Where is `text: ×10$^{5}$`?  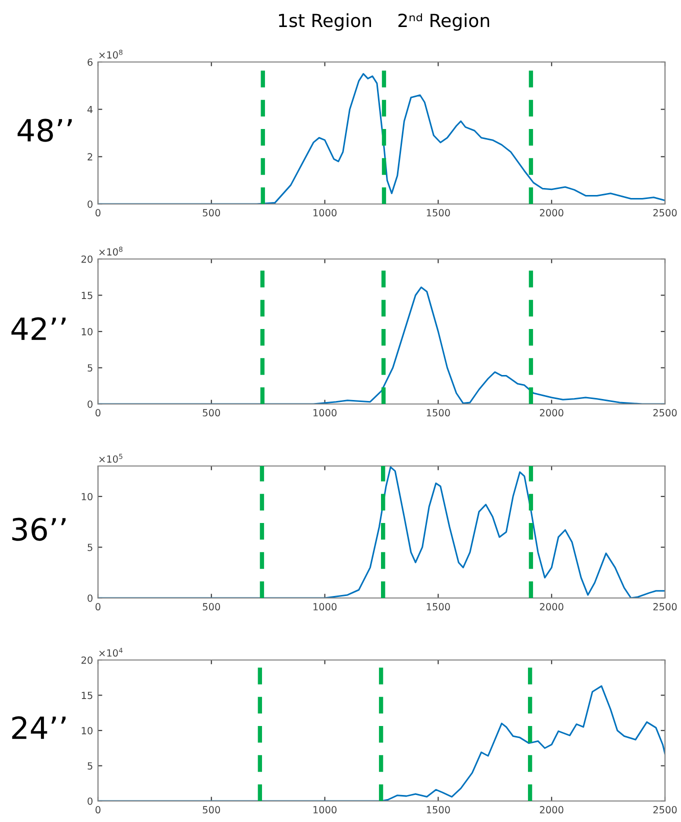 text: ×10$^{5}$ is located at coordinates (110, 458).